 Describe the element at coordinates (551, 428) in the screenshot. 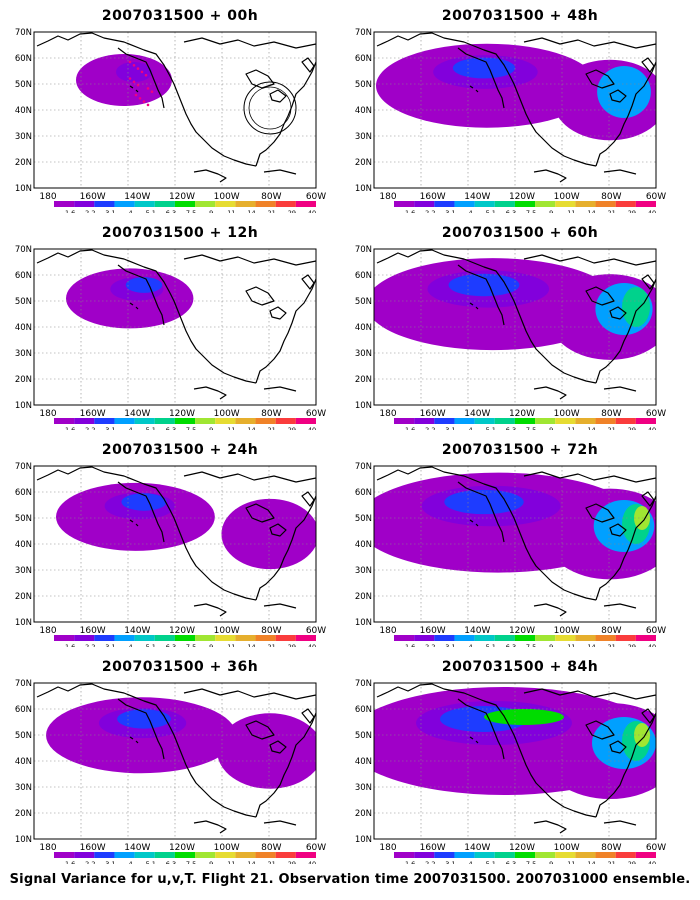

I see `colorbar-label: 9` at that location.